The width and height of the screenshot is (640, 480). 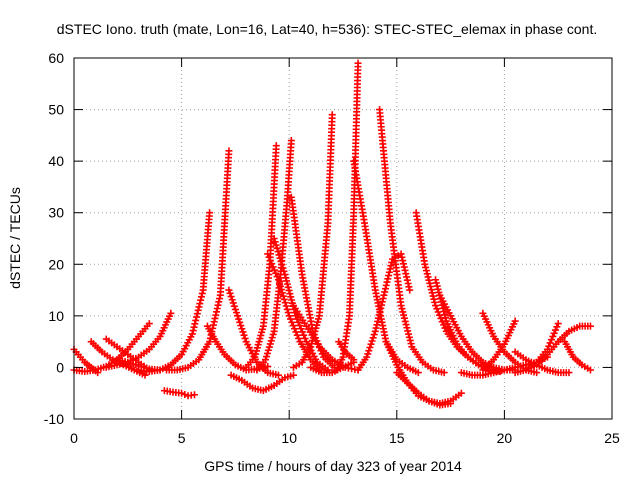 What do you see at coordinates (74, 438) in the screenshot?
I see `x-tick-label: 0` at bounding box center [74, 438].